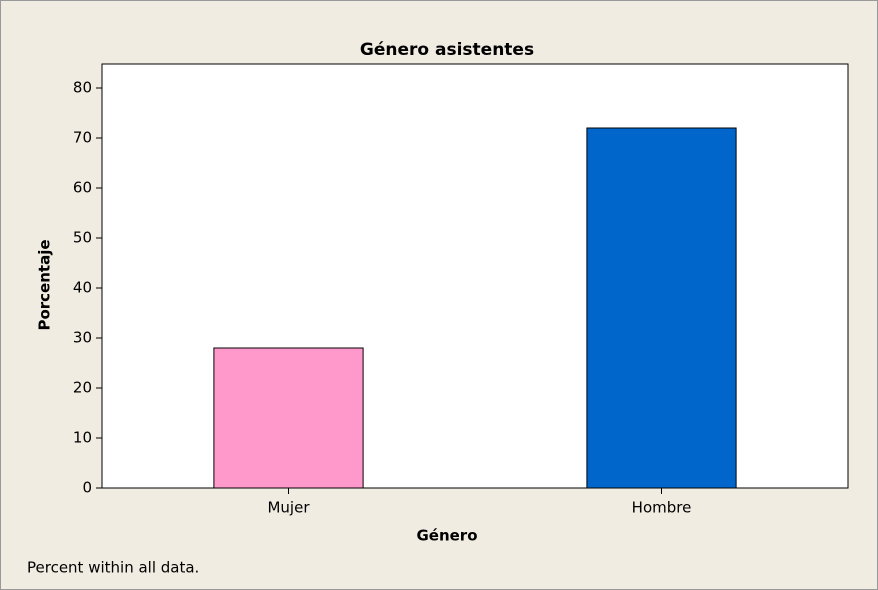 The image size is (878, 590). Describe the element at coordinates (288, 508) in the screenshot. I see `x-tick-label: Mujer` at that location.